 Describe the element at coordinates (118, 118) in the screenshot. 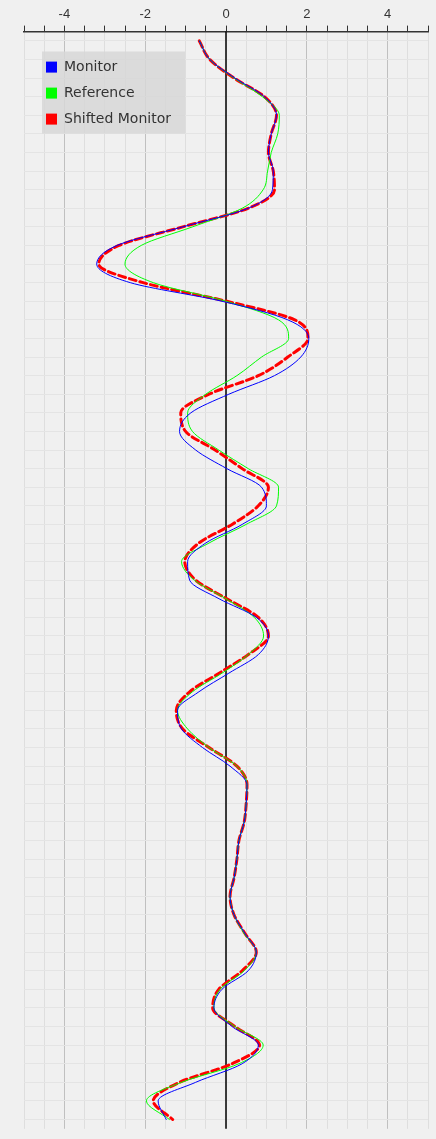

I see `legend-label: Shifted Monitor` at that location.